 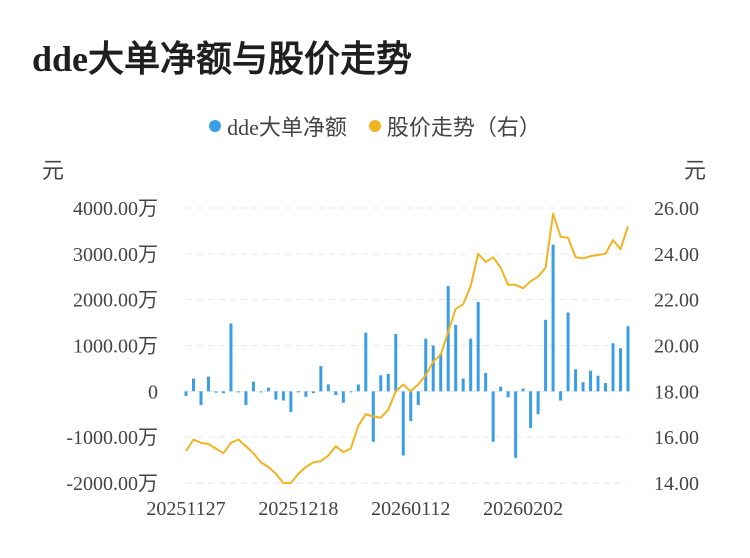 What do you see at coordinates (676, 484) in the screenshot?
I see `right-tick-label: 14.00` at bounding box center [676, 484].